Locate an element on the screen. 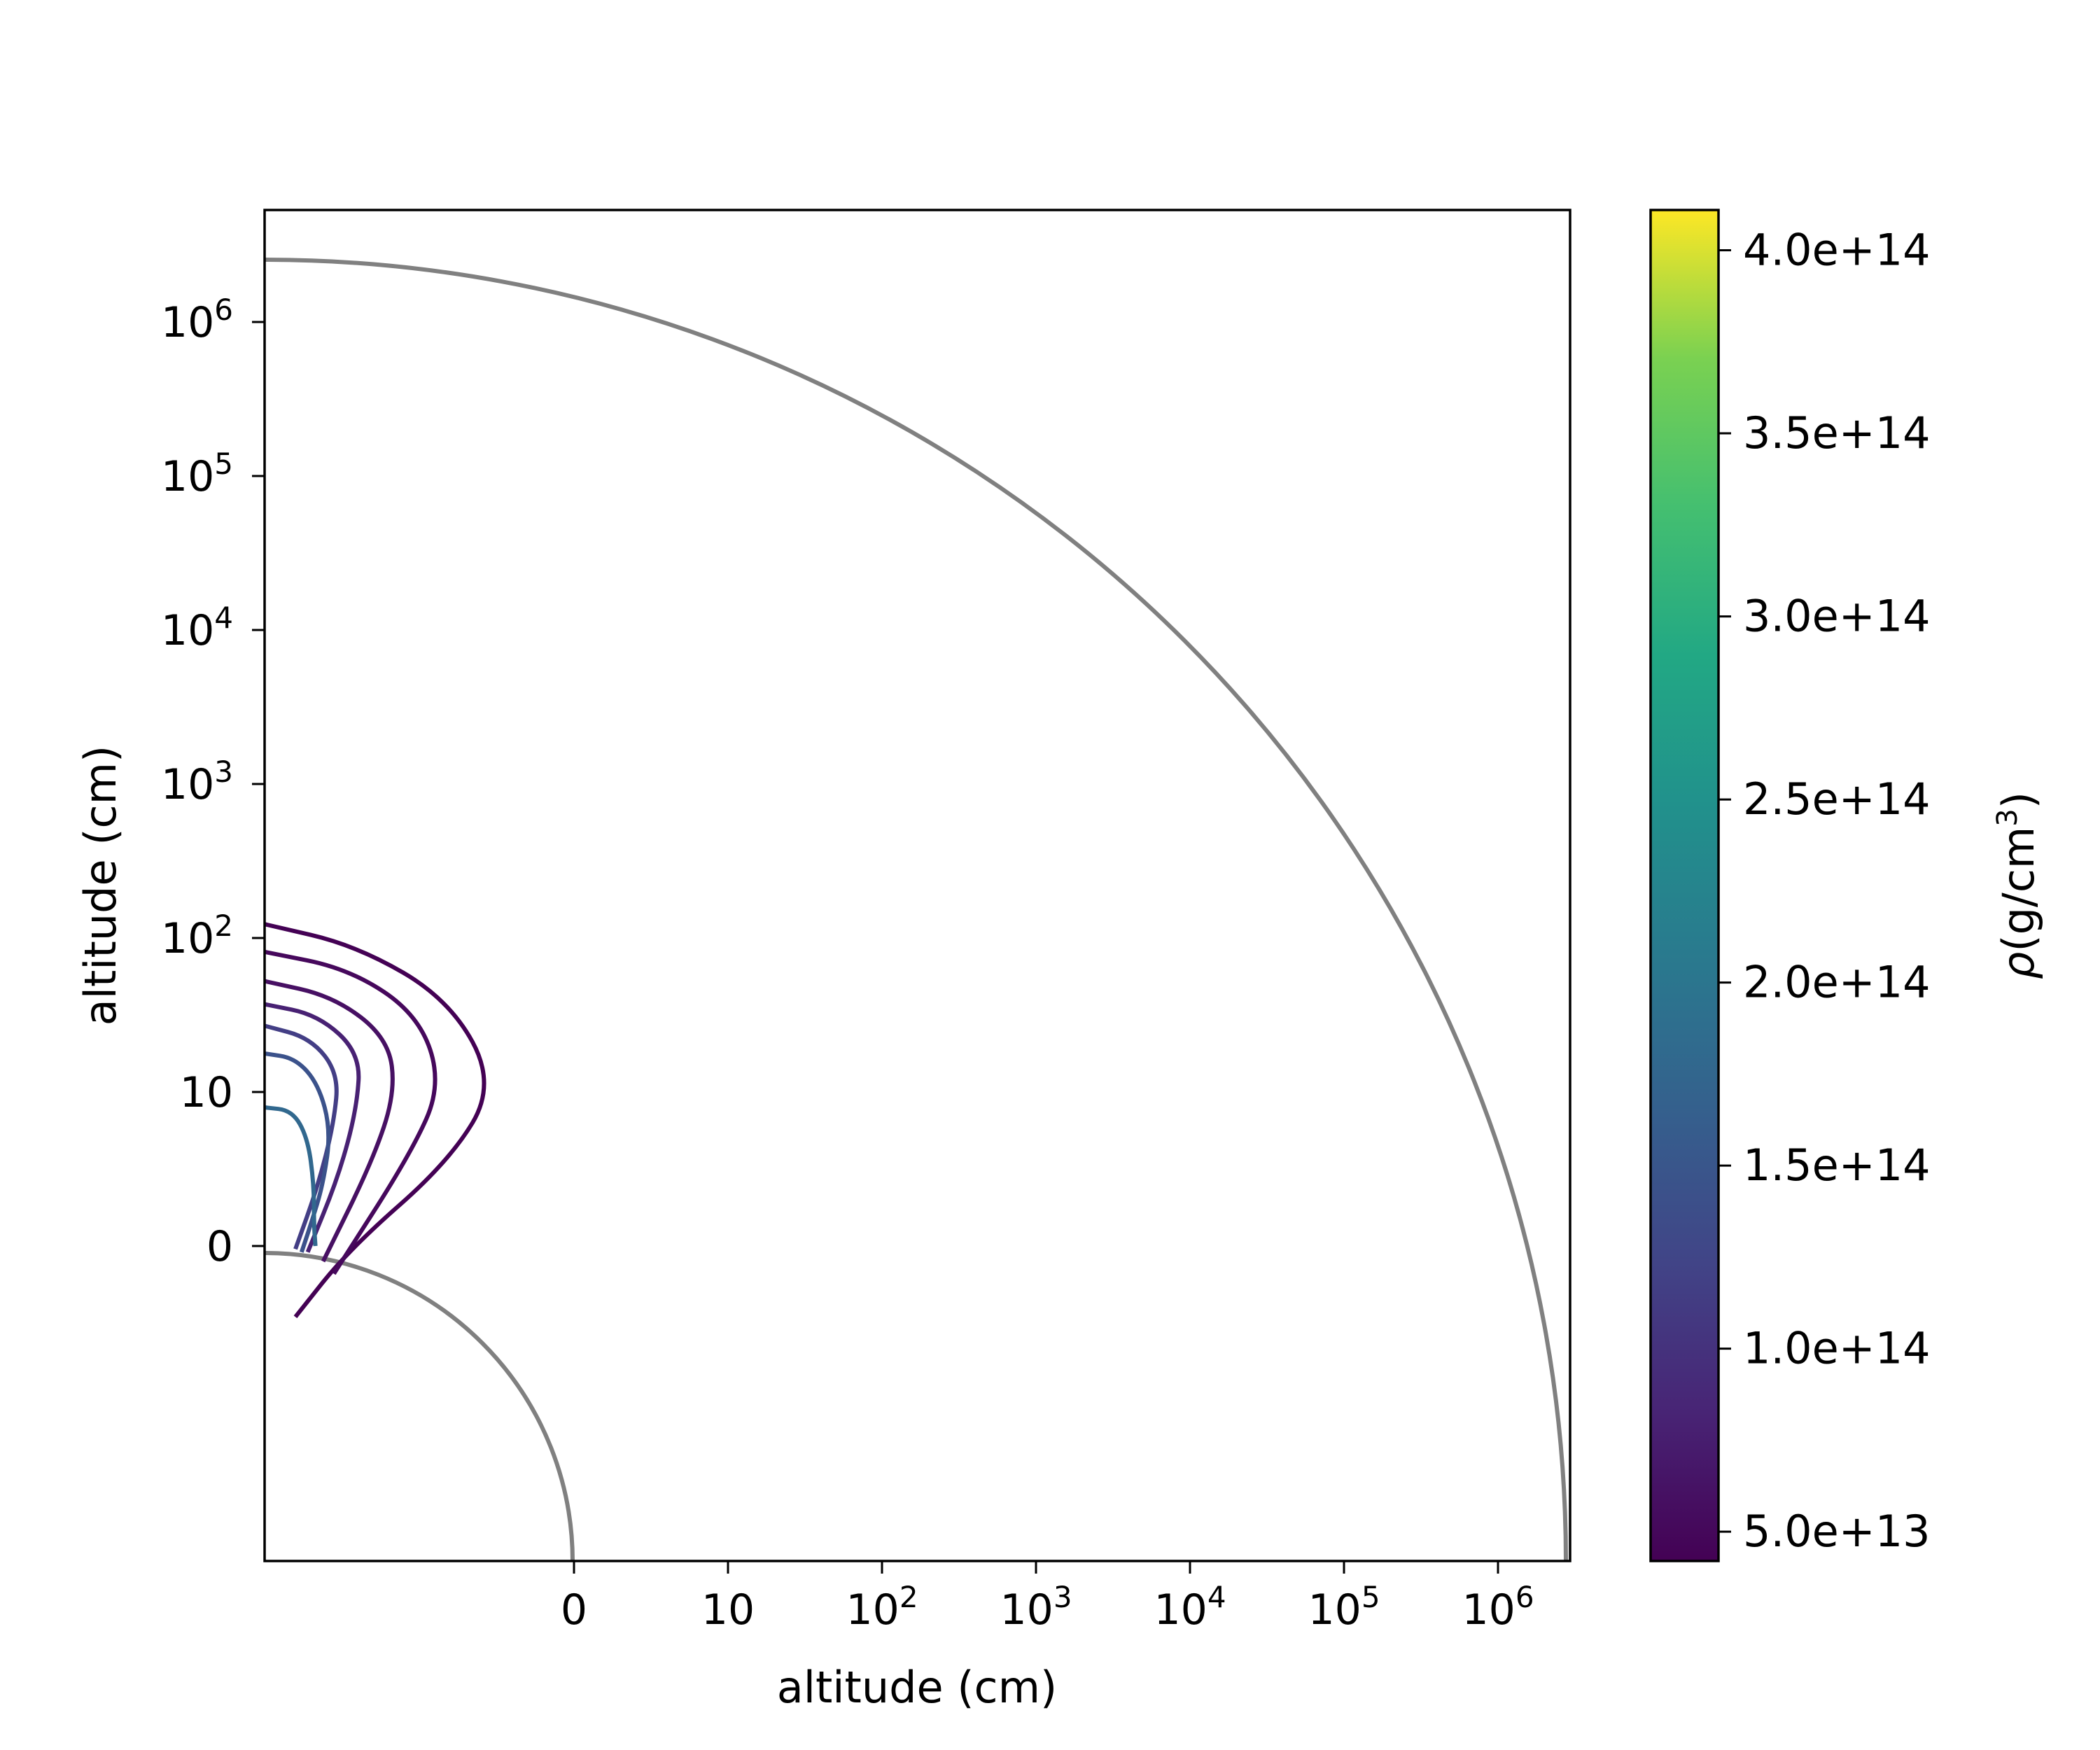 Image resolution: width=2100 pixels, height=1750 pixels. colorbar-label-close: ) is located at coordinates (2018, 800).